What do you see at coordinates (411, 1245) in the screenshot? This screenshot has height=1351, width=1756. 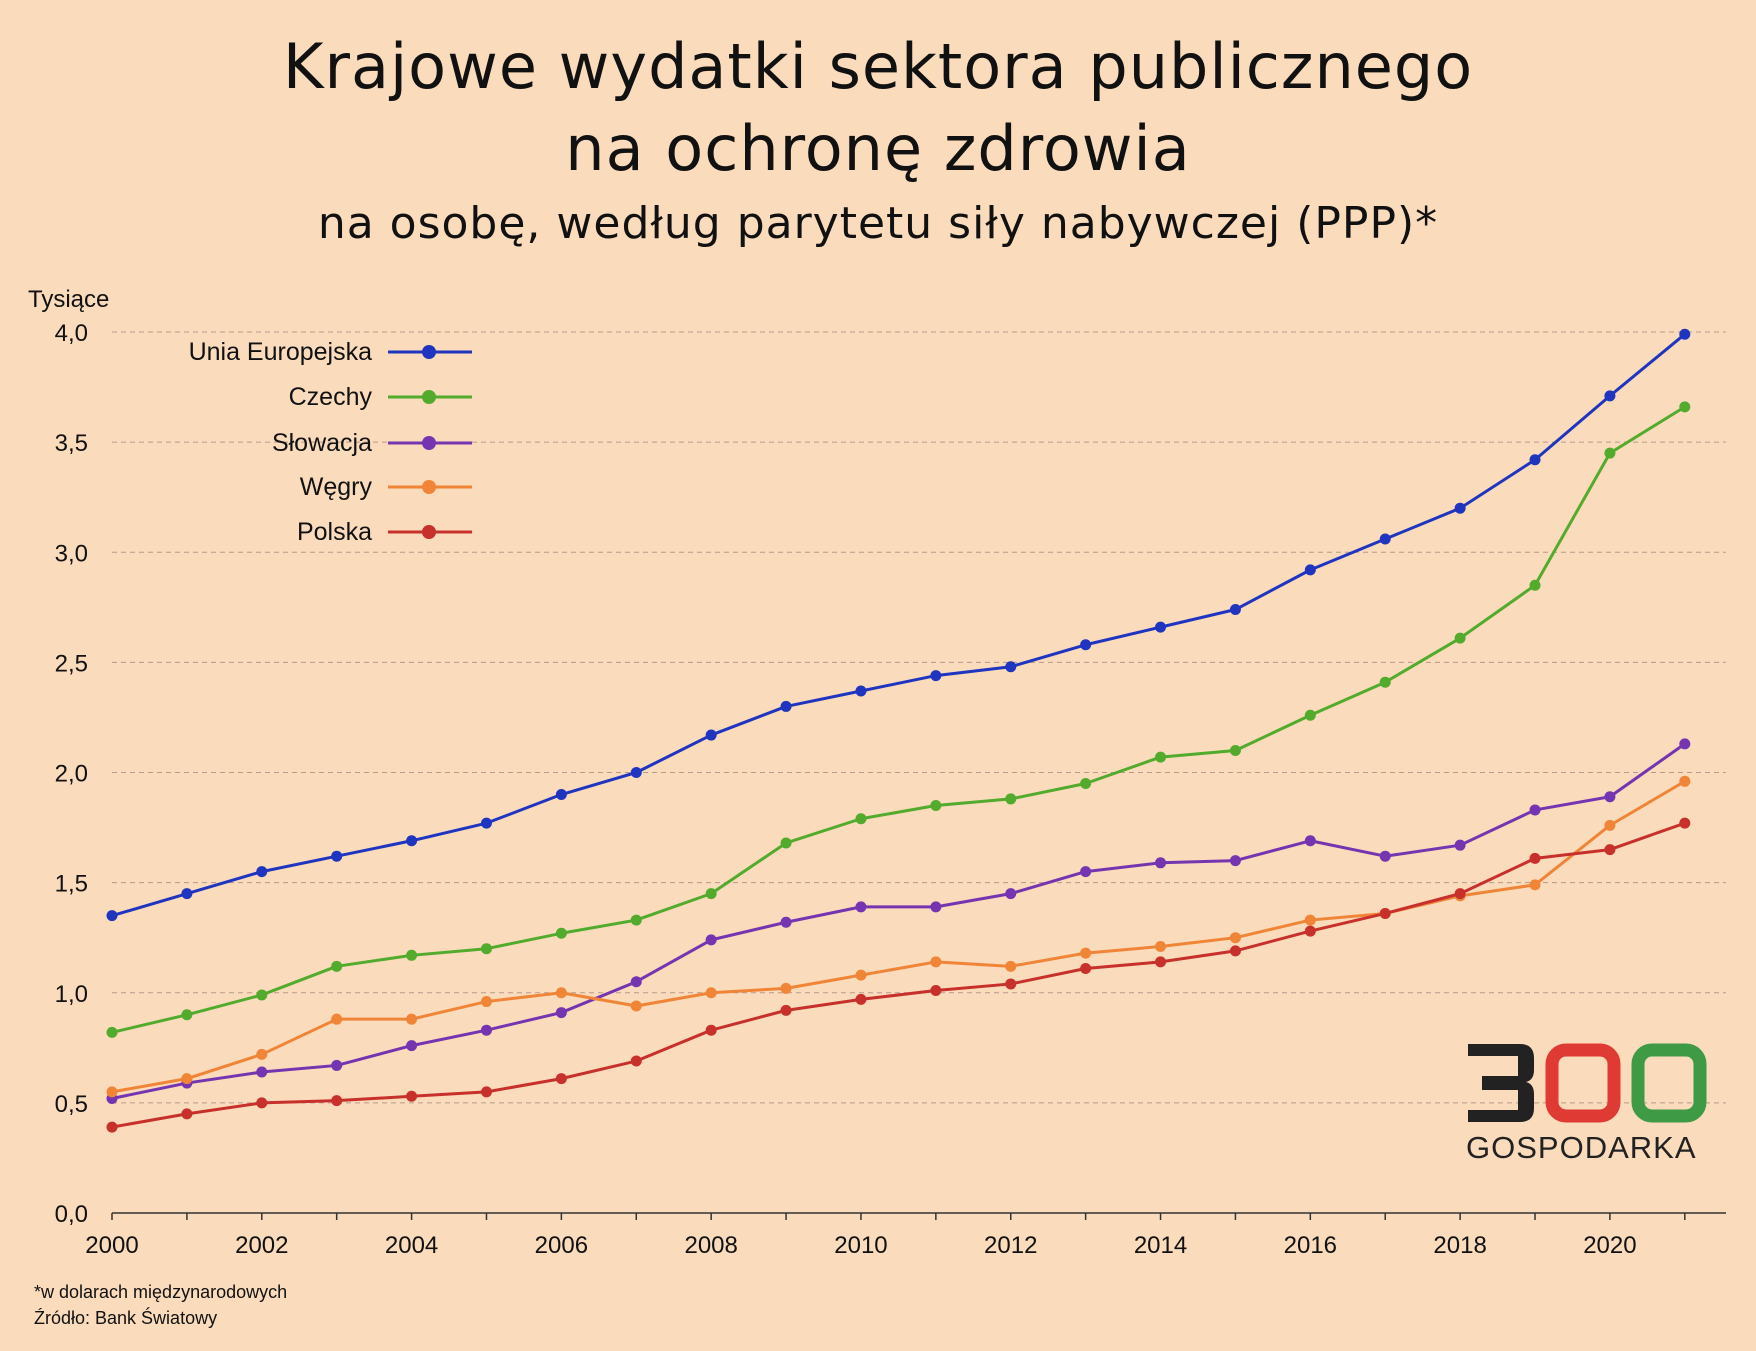 I see `x-tick-label: 2004` at bounding box center [411, 1245].